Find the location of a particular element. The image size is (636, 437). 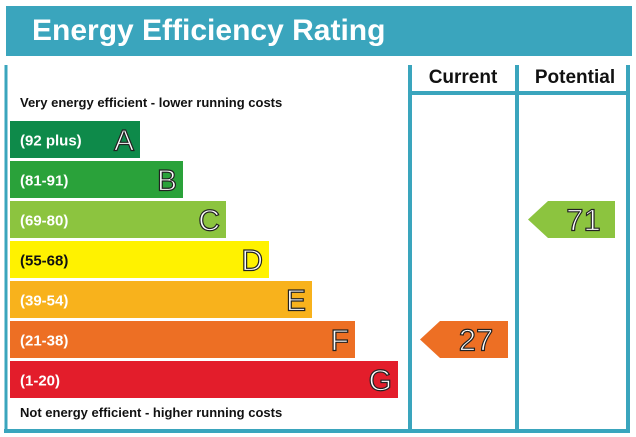

band-bar-f is located at coordinates (182, 339).